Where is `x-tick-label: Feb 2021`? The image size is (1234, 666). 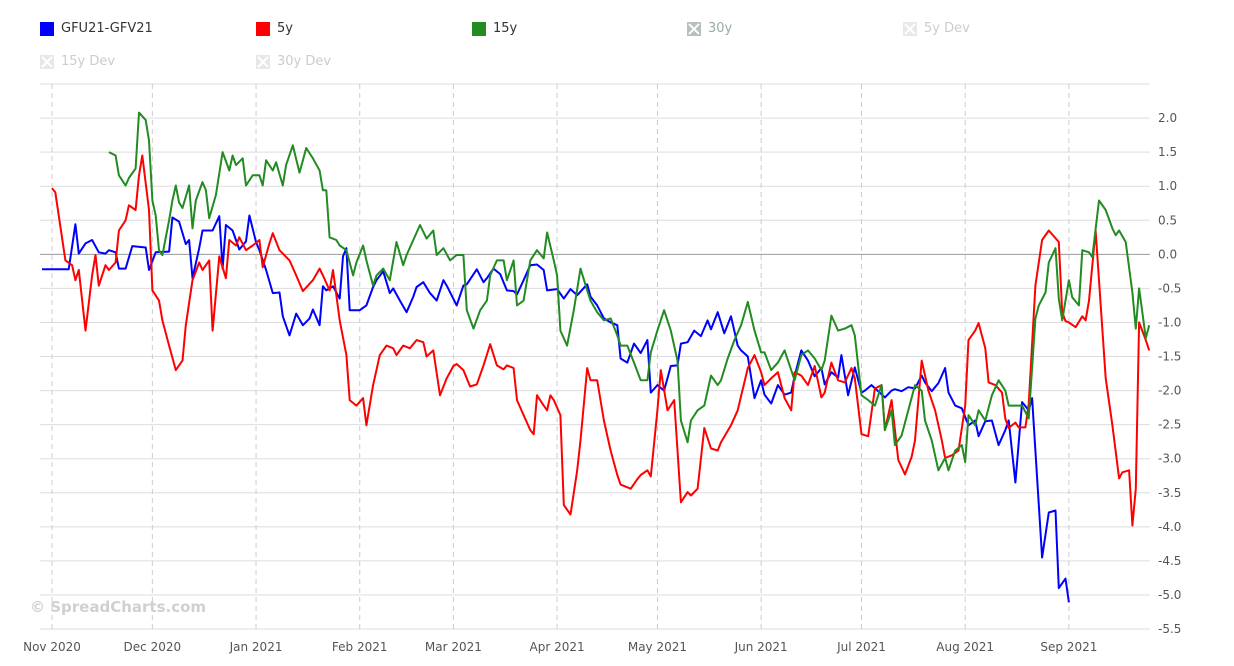
x-tick-label: Feb 2021 is located at coordinates (360, 647).